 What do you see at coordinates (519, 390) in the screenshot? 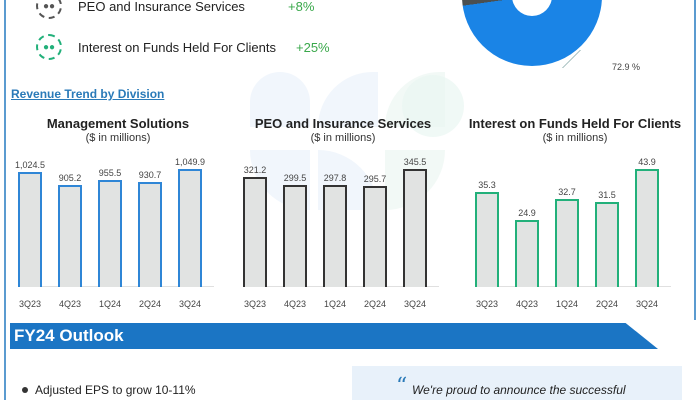
I see `quote-text: We're proud to announce the successful` at bounding box center [519, 390].